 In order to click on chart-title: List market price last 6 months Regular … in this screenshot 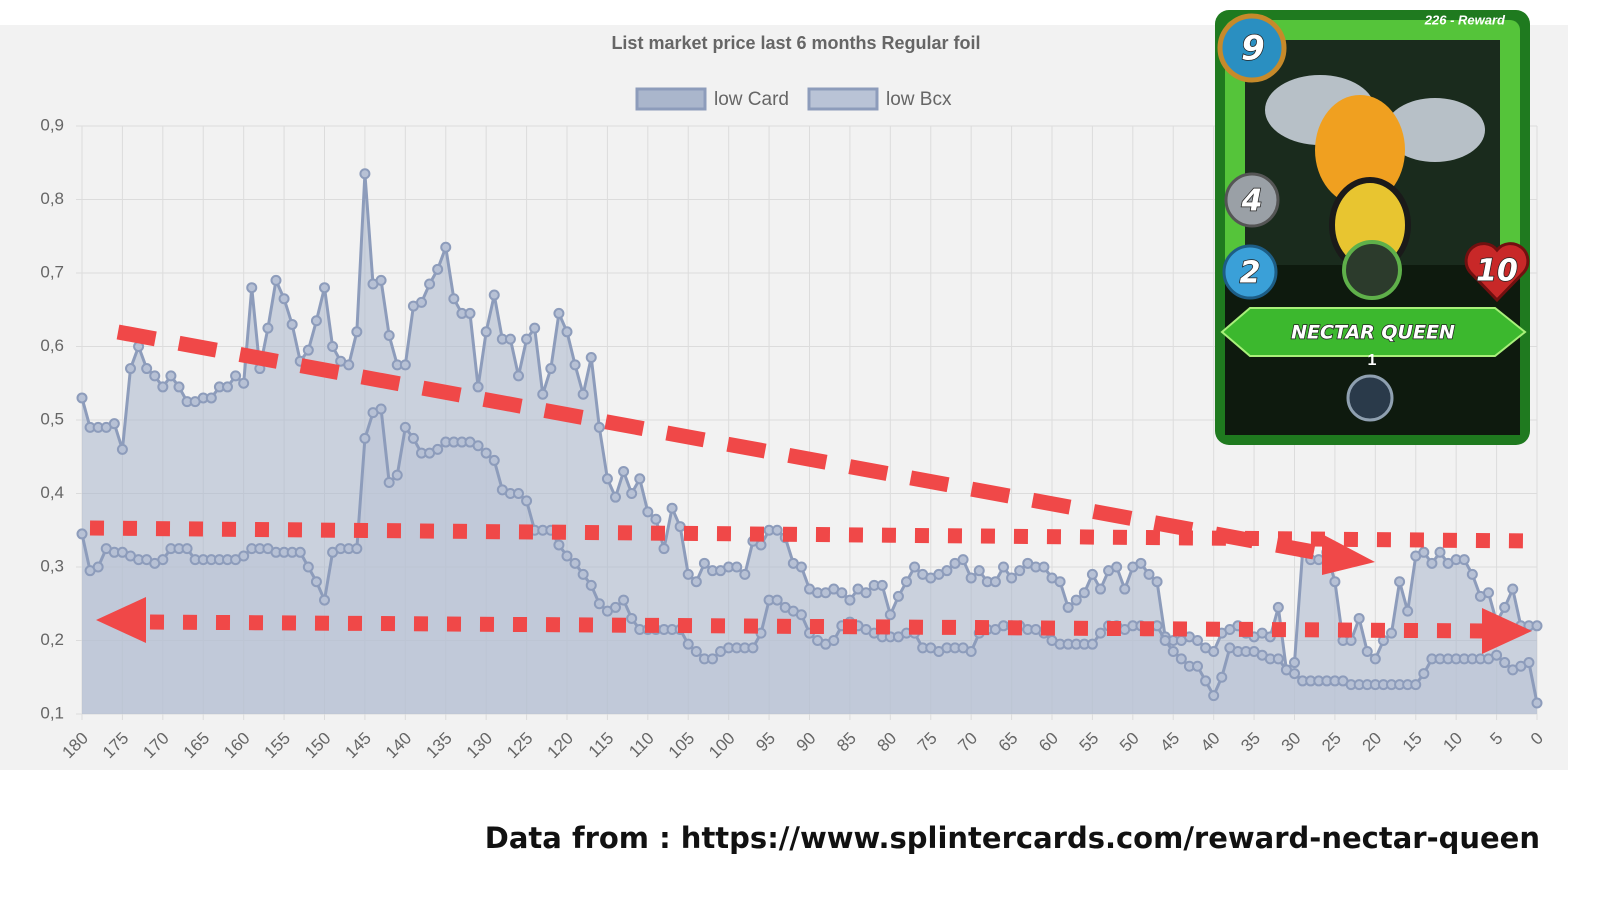, I will do `click(795, 43)`.